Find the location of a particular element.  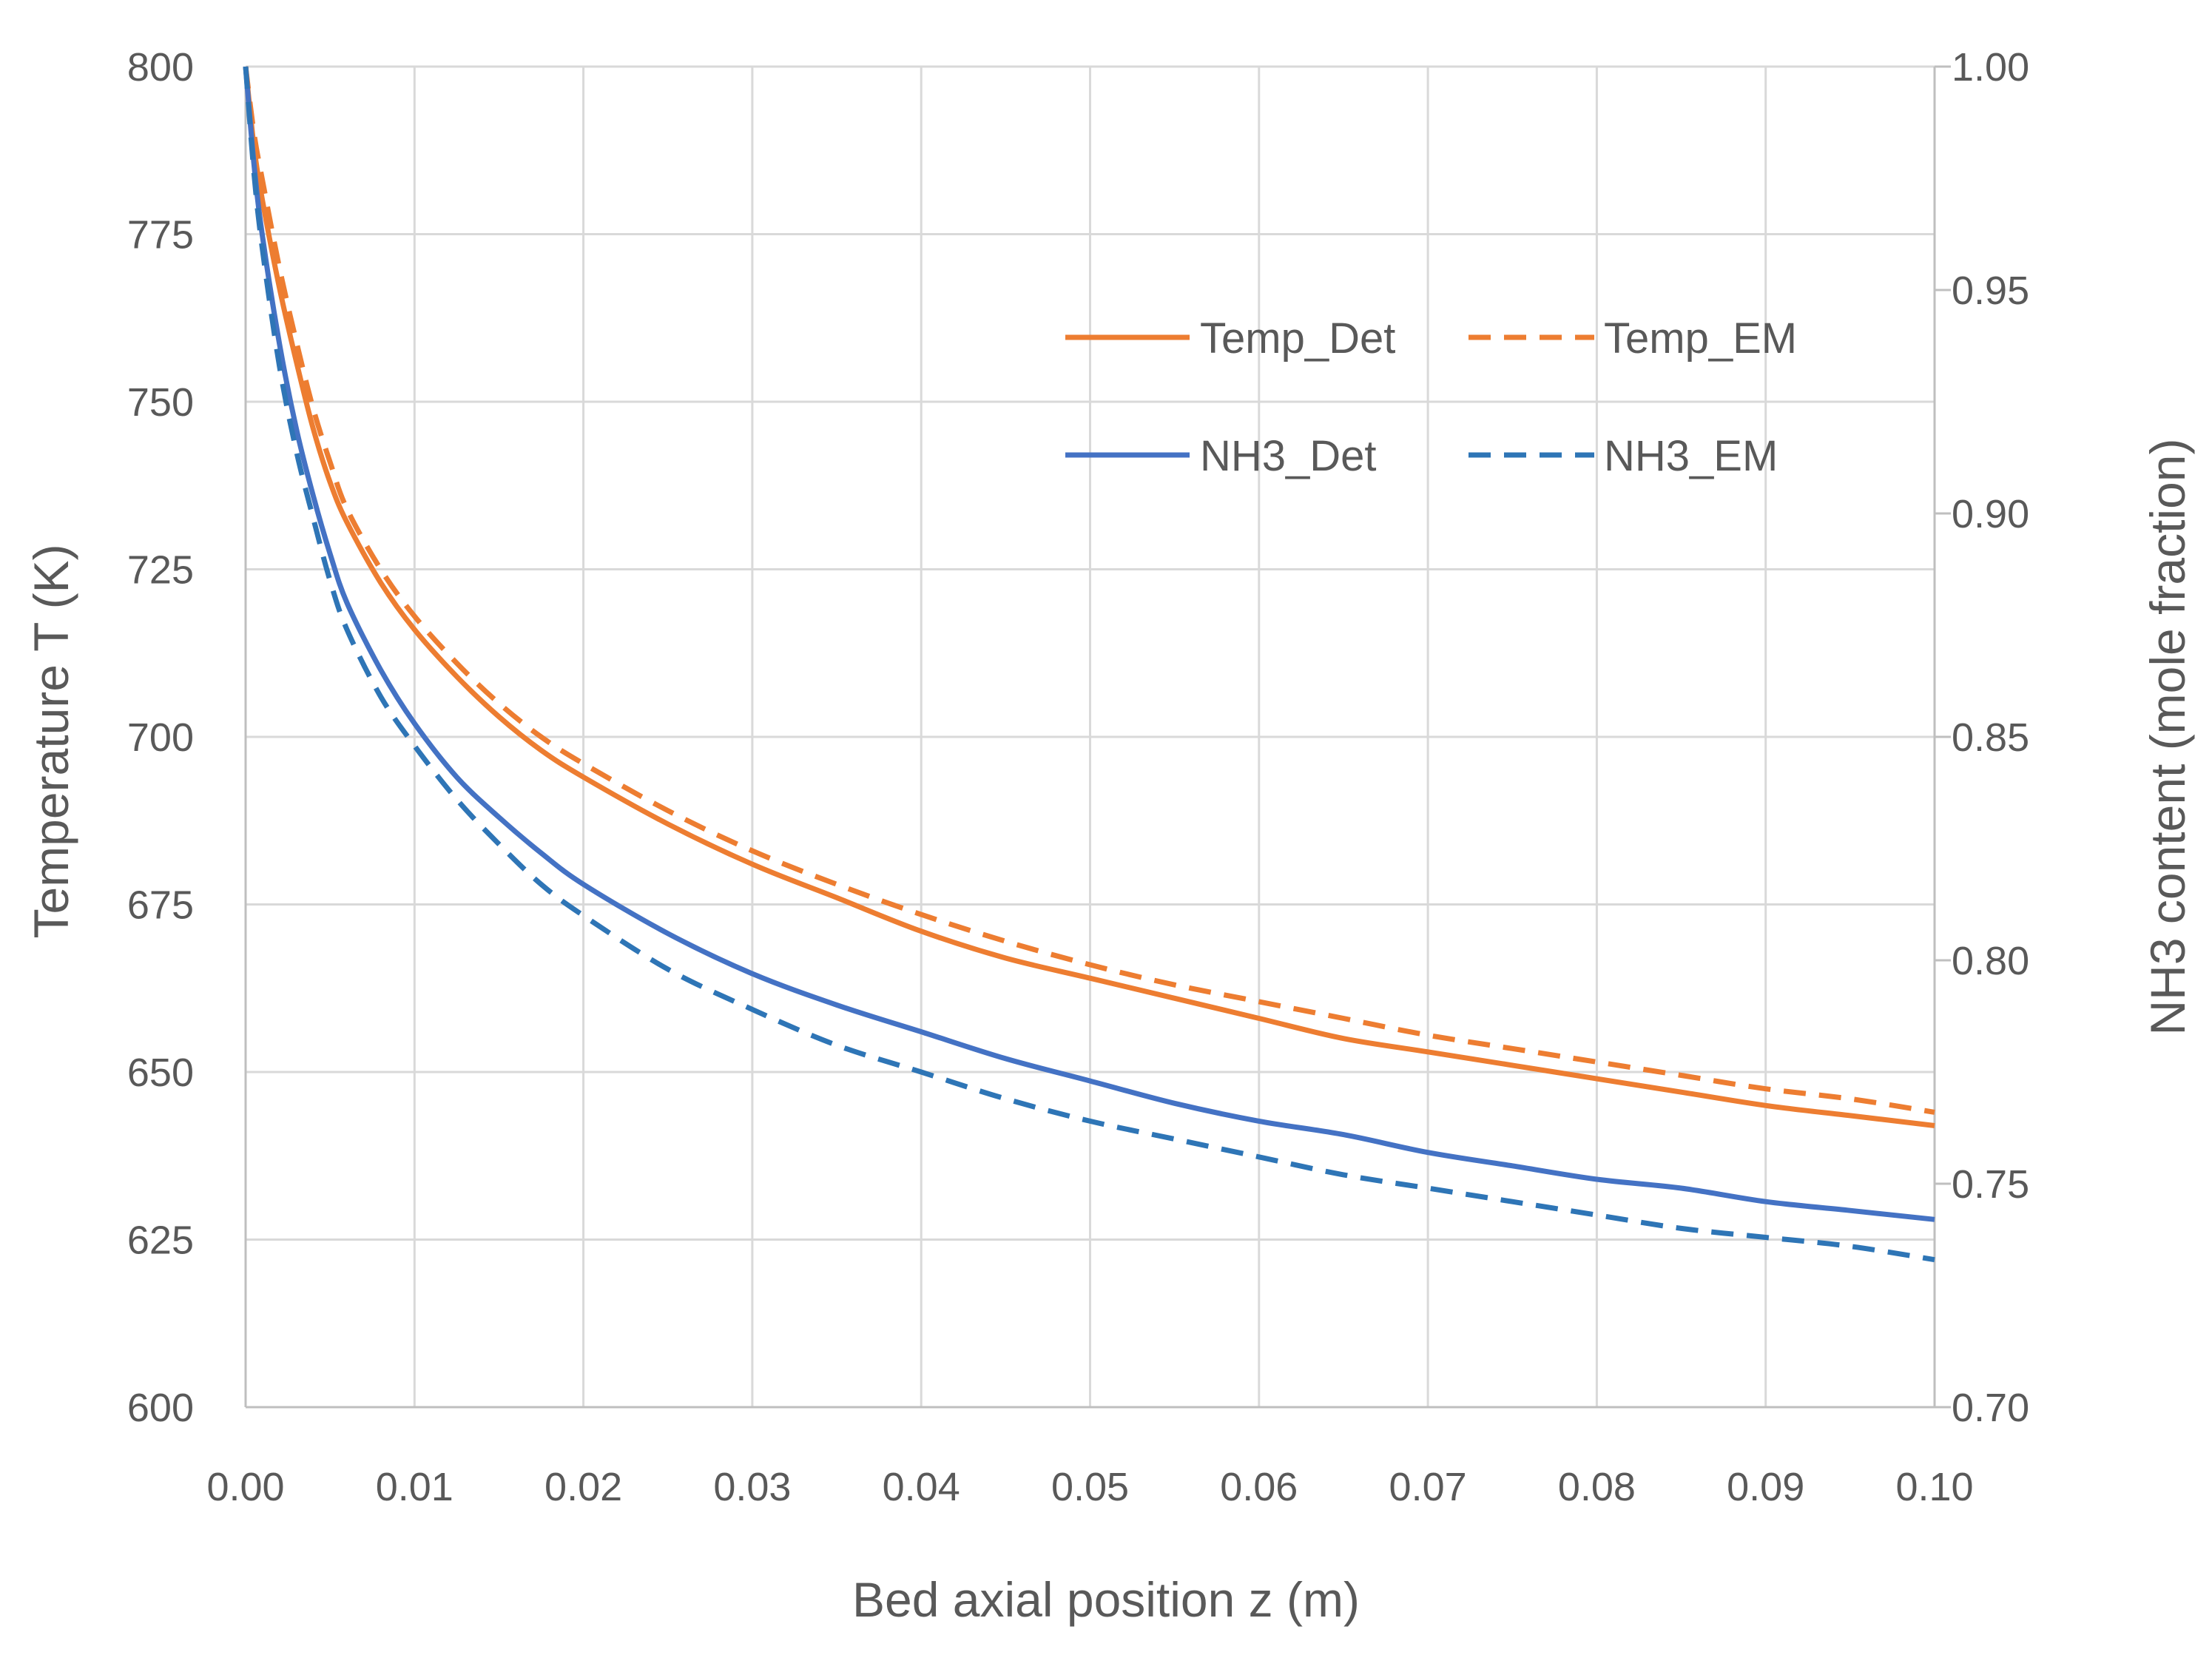

x-tick-label: 0.10 is located at coordinates (1934, 1487).